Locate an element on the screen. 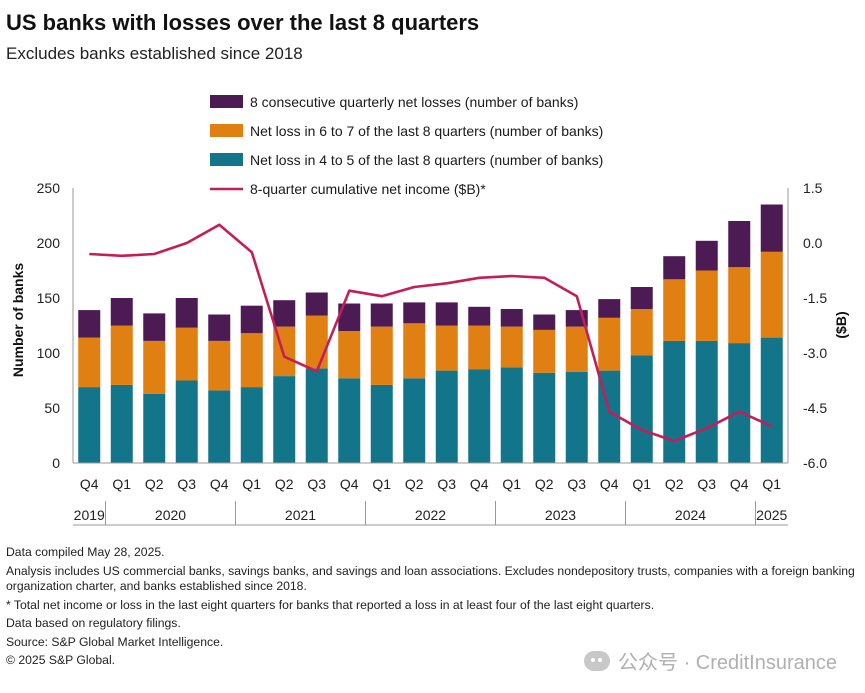 The height and width of the screenshot is (693, 865). y-tick-label: 200 is located at coordinates (49, 243).